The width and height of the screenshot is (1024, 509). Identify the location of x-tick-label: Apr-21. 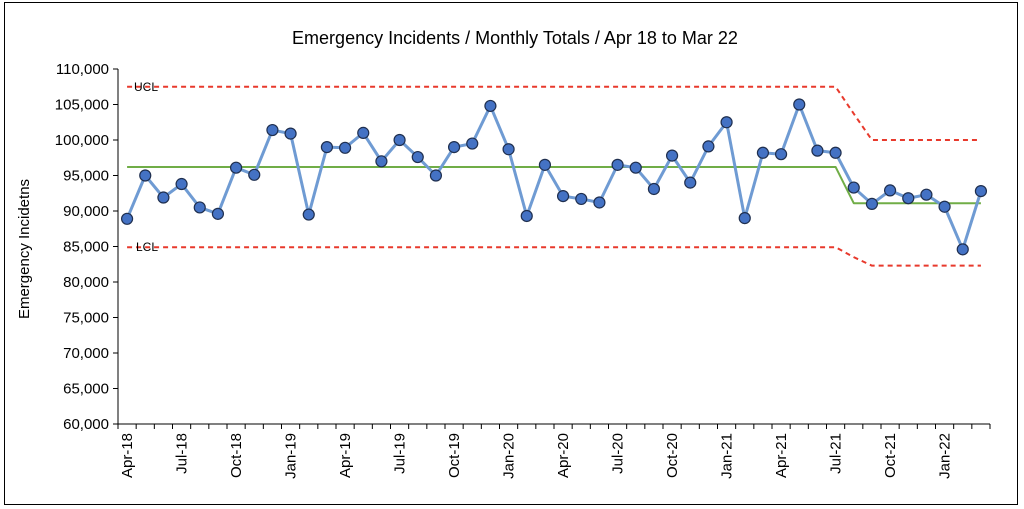
(781, 455).